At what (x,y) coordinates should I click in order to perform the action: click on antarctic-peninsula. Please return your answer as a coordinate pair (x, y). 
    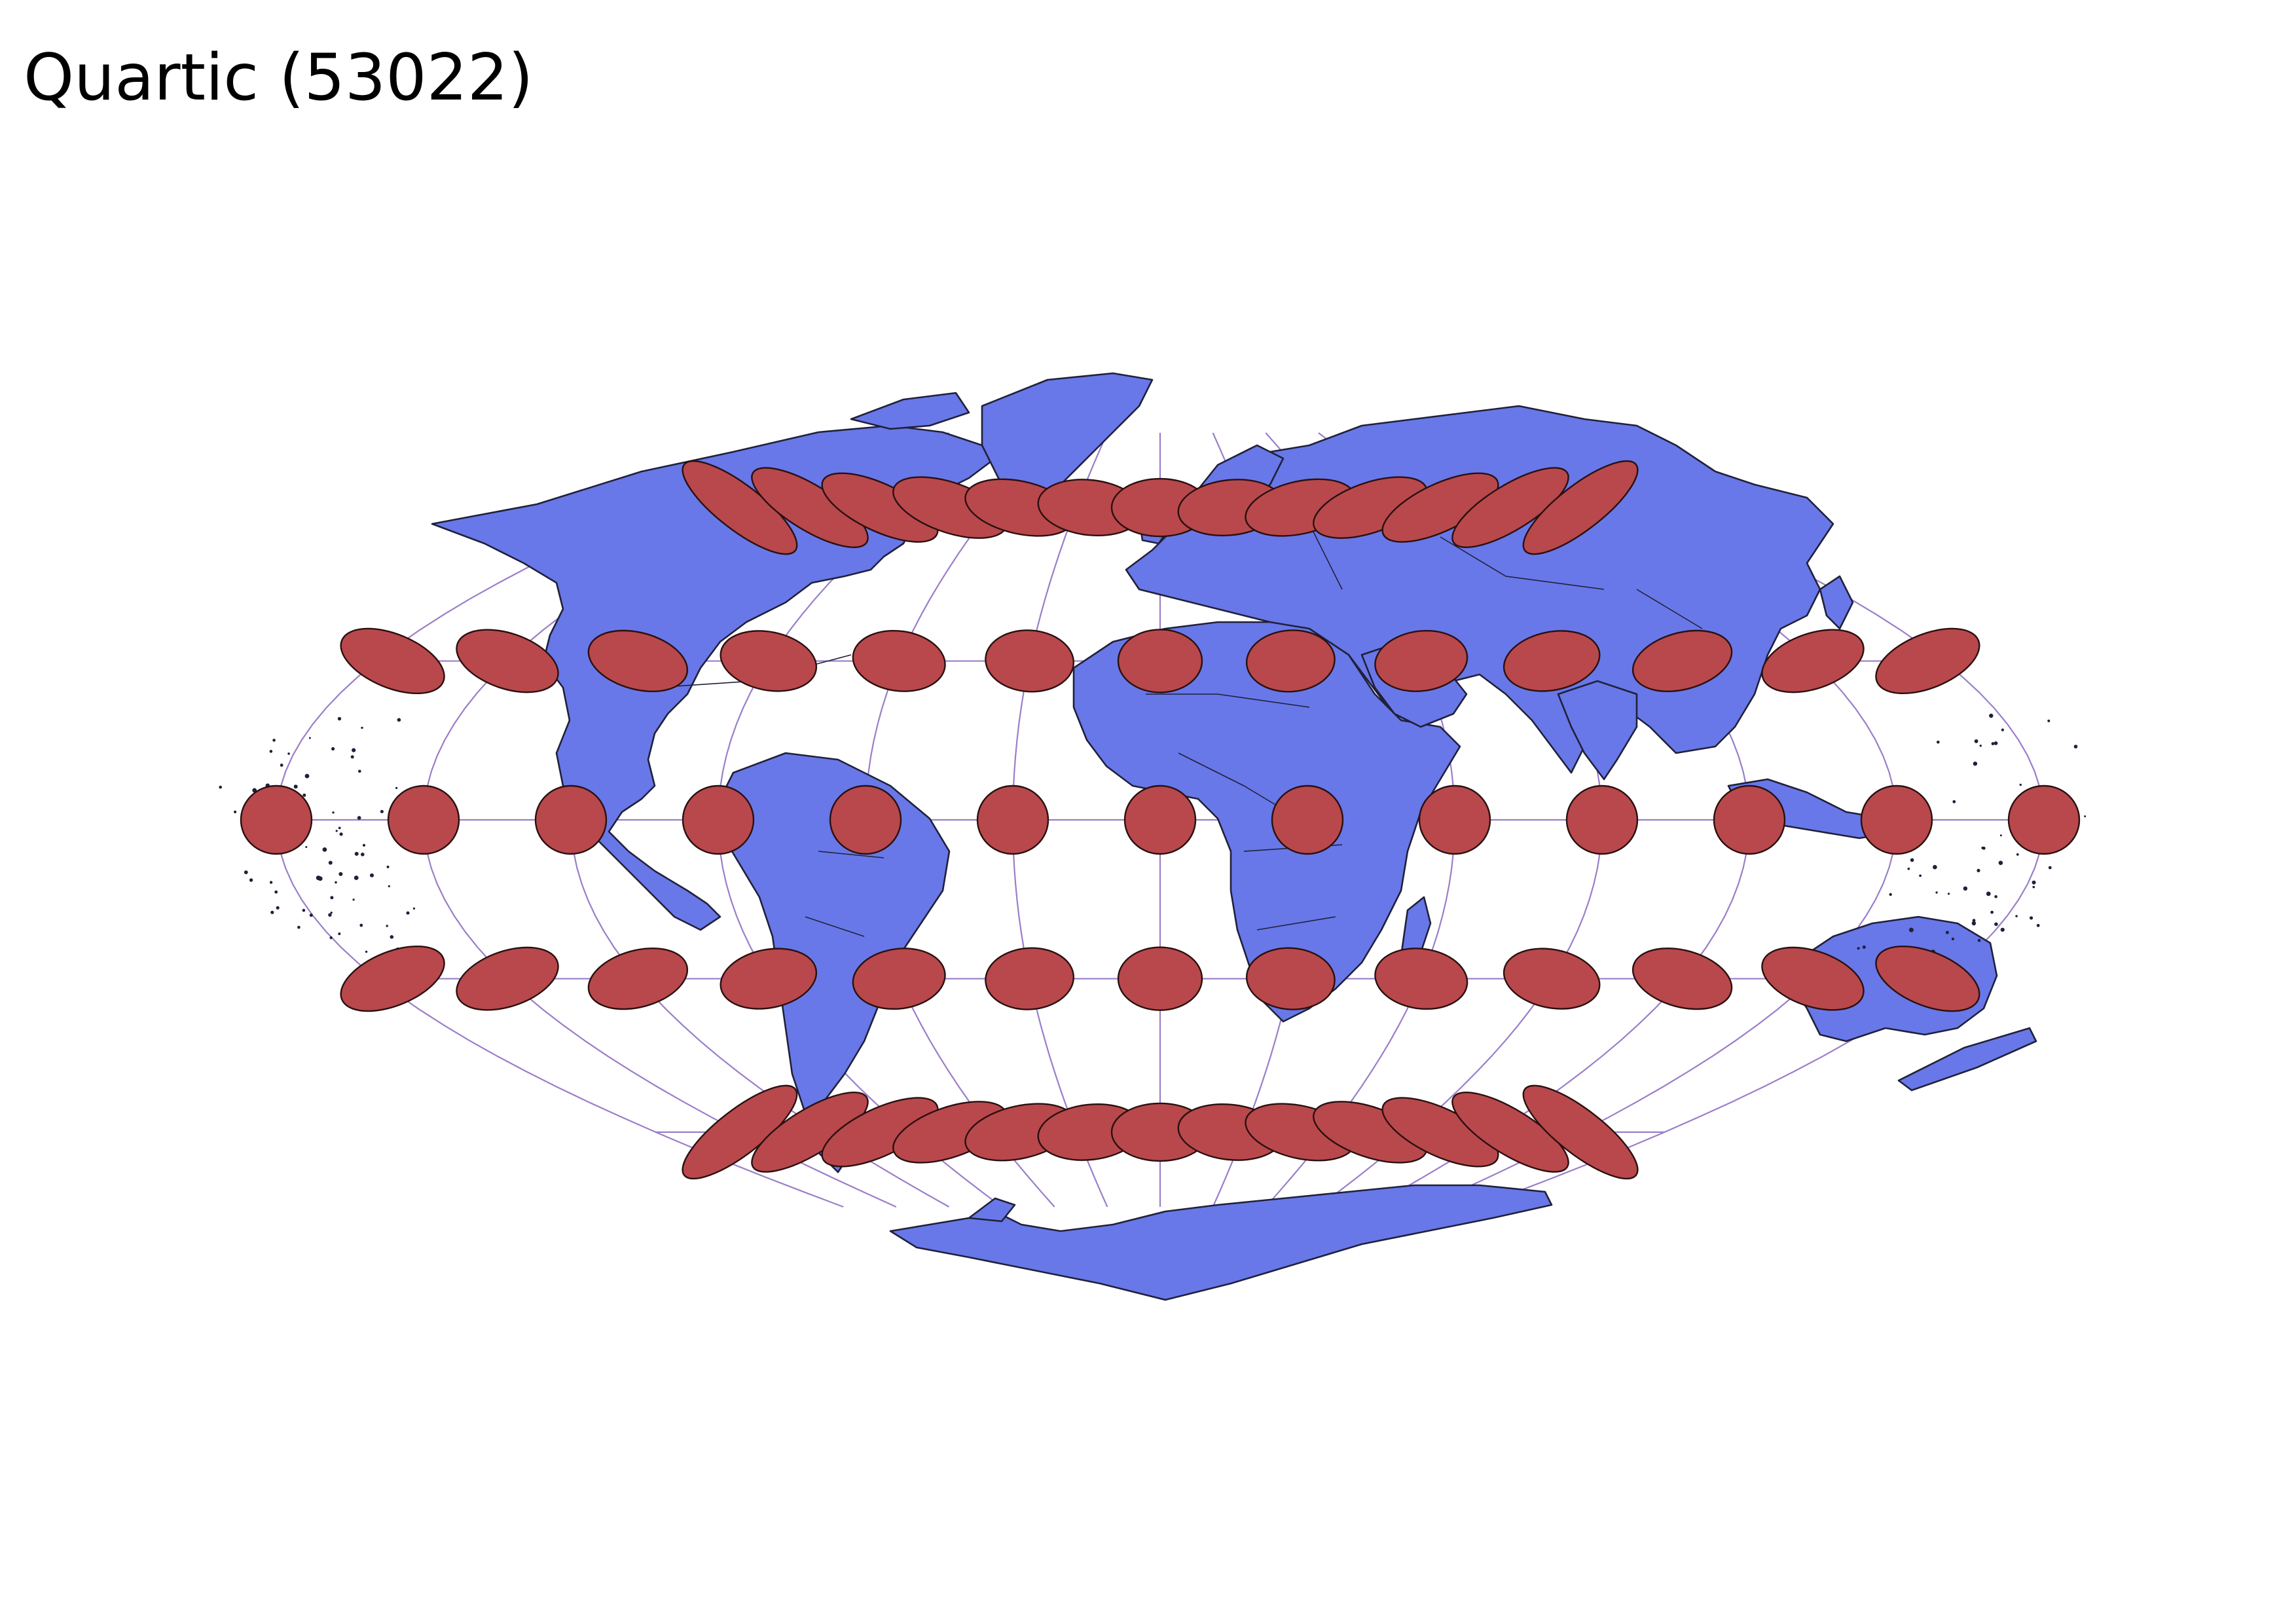
    Looking at the image, I should click on (992, 1210).